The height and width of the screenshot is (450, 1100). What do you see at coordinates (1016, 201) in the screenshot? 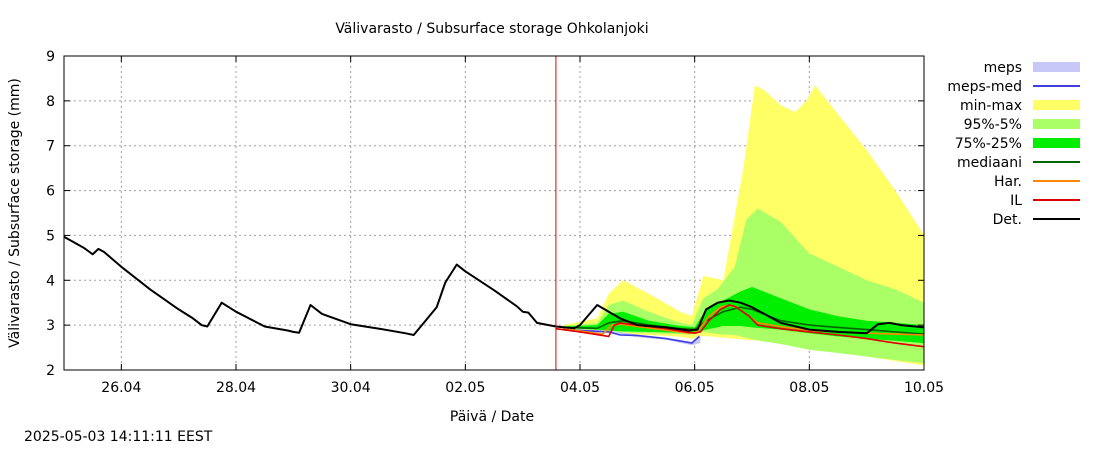
I see `legend-label: IL` at bounding box center [1016, 201].